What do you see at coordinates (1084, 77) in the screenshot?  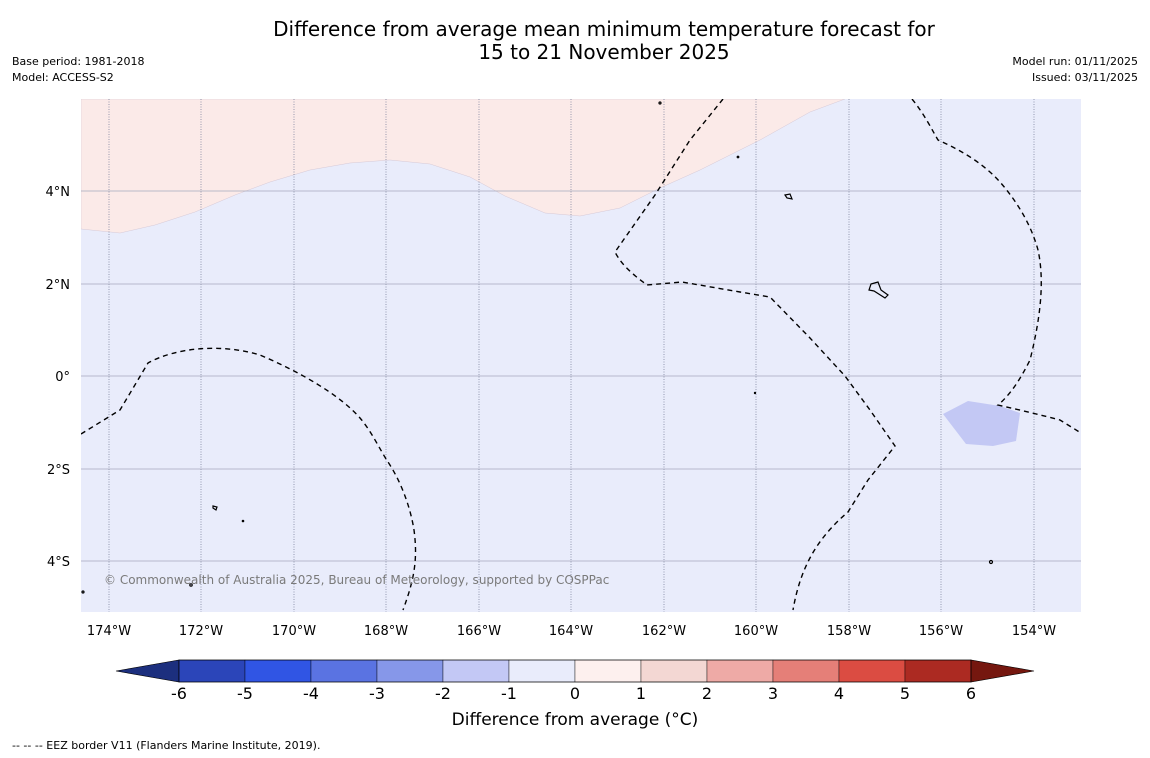 I see `issued-date: Issued: 03/11/2025` at bounding box center [1084, 77].